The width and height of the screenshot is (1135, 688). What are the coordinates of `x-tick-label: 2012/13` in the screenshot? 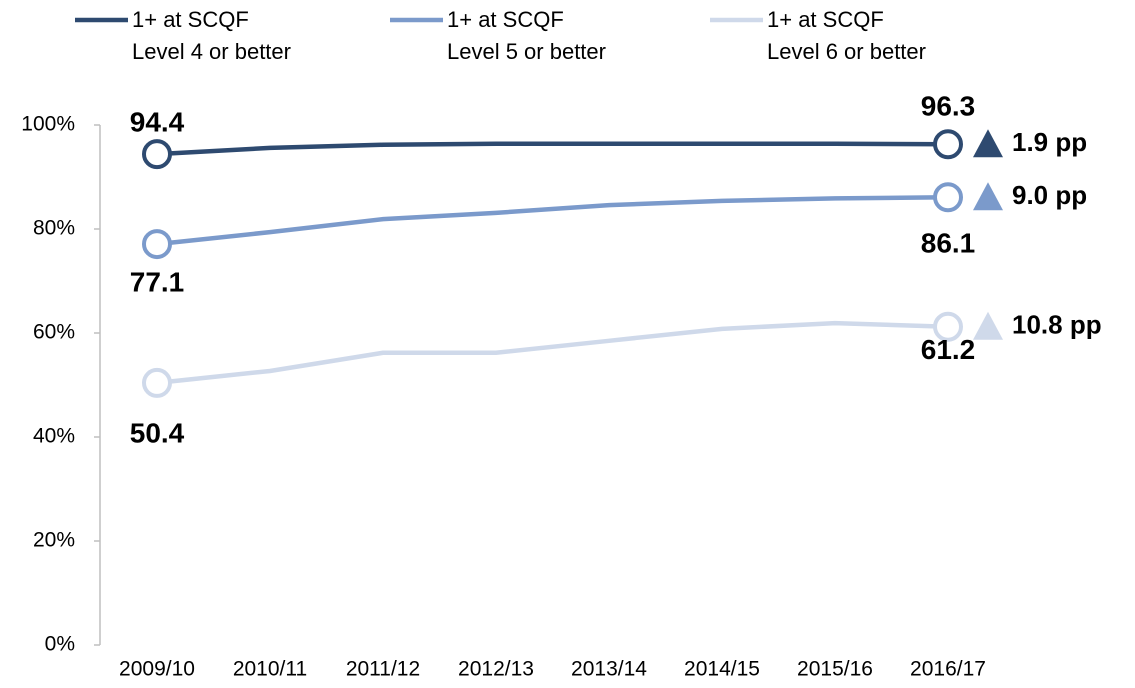 It's located at (496, 669).